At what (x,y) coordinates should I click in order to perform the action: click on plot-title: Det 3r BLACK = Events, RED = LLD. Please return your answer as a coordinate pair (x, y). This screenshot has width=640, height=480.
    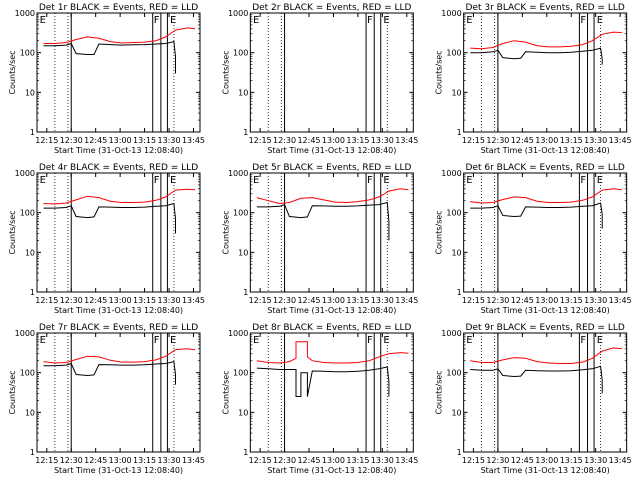
    Looking at the image, I should click on (545, 8).